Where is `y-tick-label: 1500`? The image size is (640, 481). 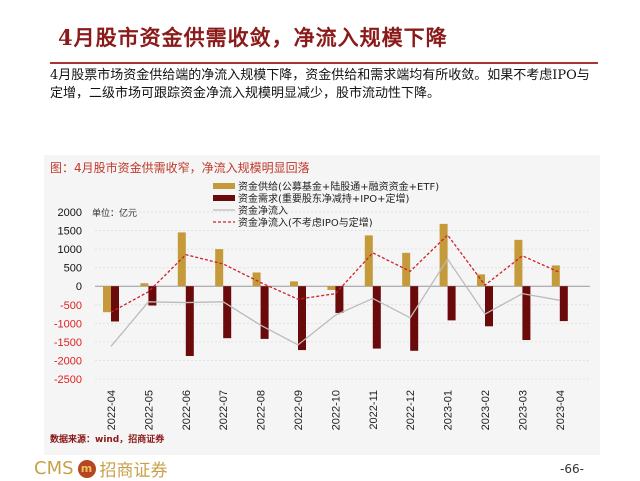
y-tick-label: 1500 is located at coordinates (70, 232).